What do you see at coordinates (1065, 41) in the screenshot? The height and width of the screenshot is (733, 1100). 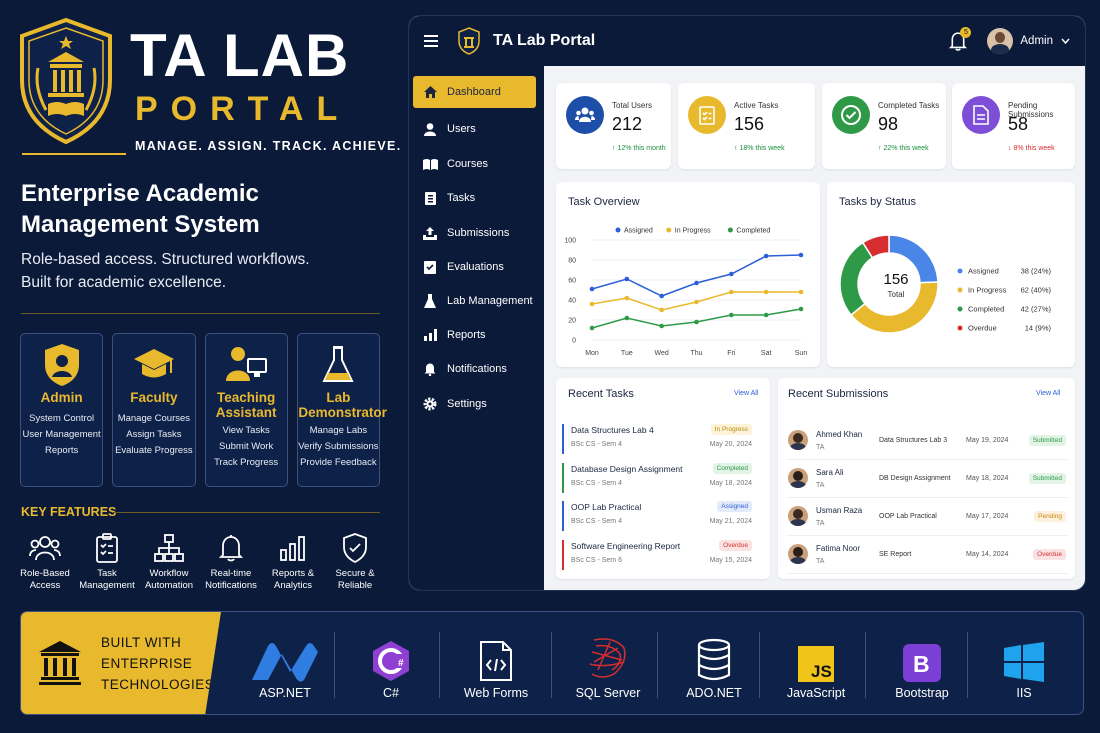 I see `chevron-down-icon` at bounding box center [1065, 41].